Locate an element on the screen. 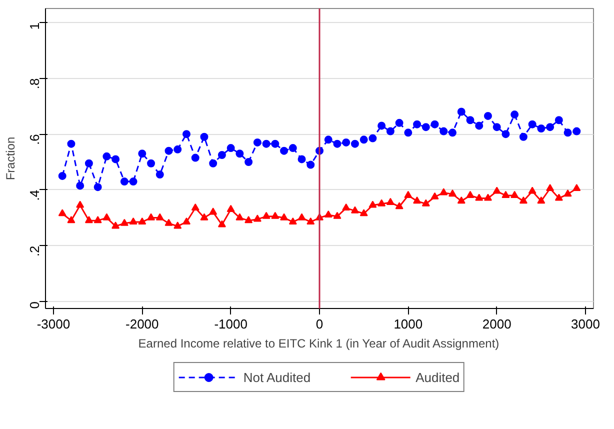 The image size is (614, 429). y-tick-label: 1 is located at coordinates (34, 26).